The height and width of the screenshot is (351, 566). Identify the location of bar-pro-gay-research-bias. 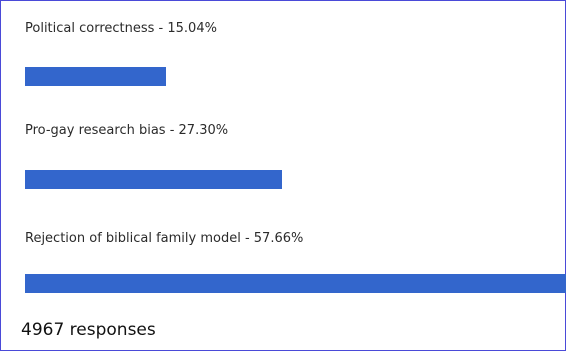
(153, 179).